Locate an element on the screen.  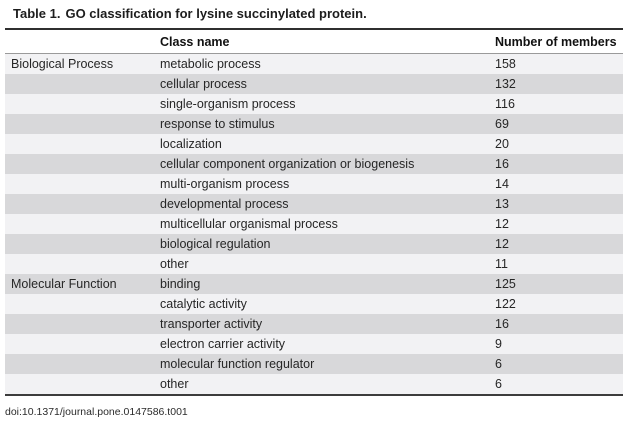
member-count-cell: 20 is located at coordinates (558, 144).